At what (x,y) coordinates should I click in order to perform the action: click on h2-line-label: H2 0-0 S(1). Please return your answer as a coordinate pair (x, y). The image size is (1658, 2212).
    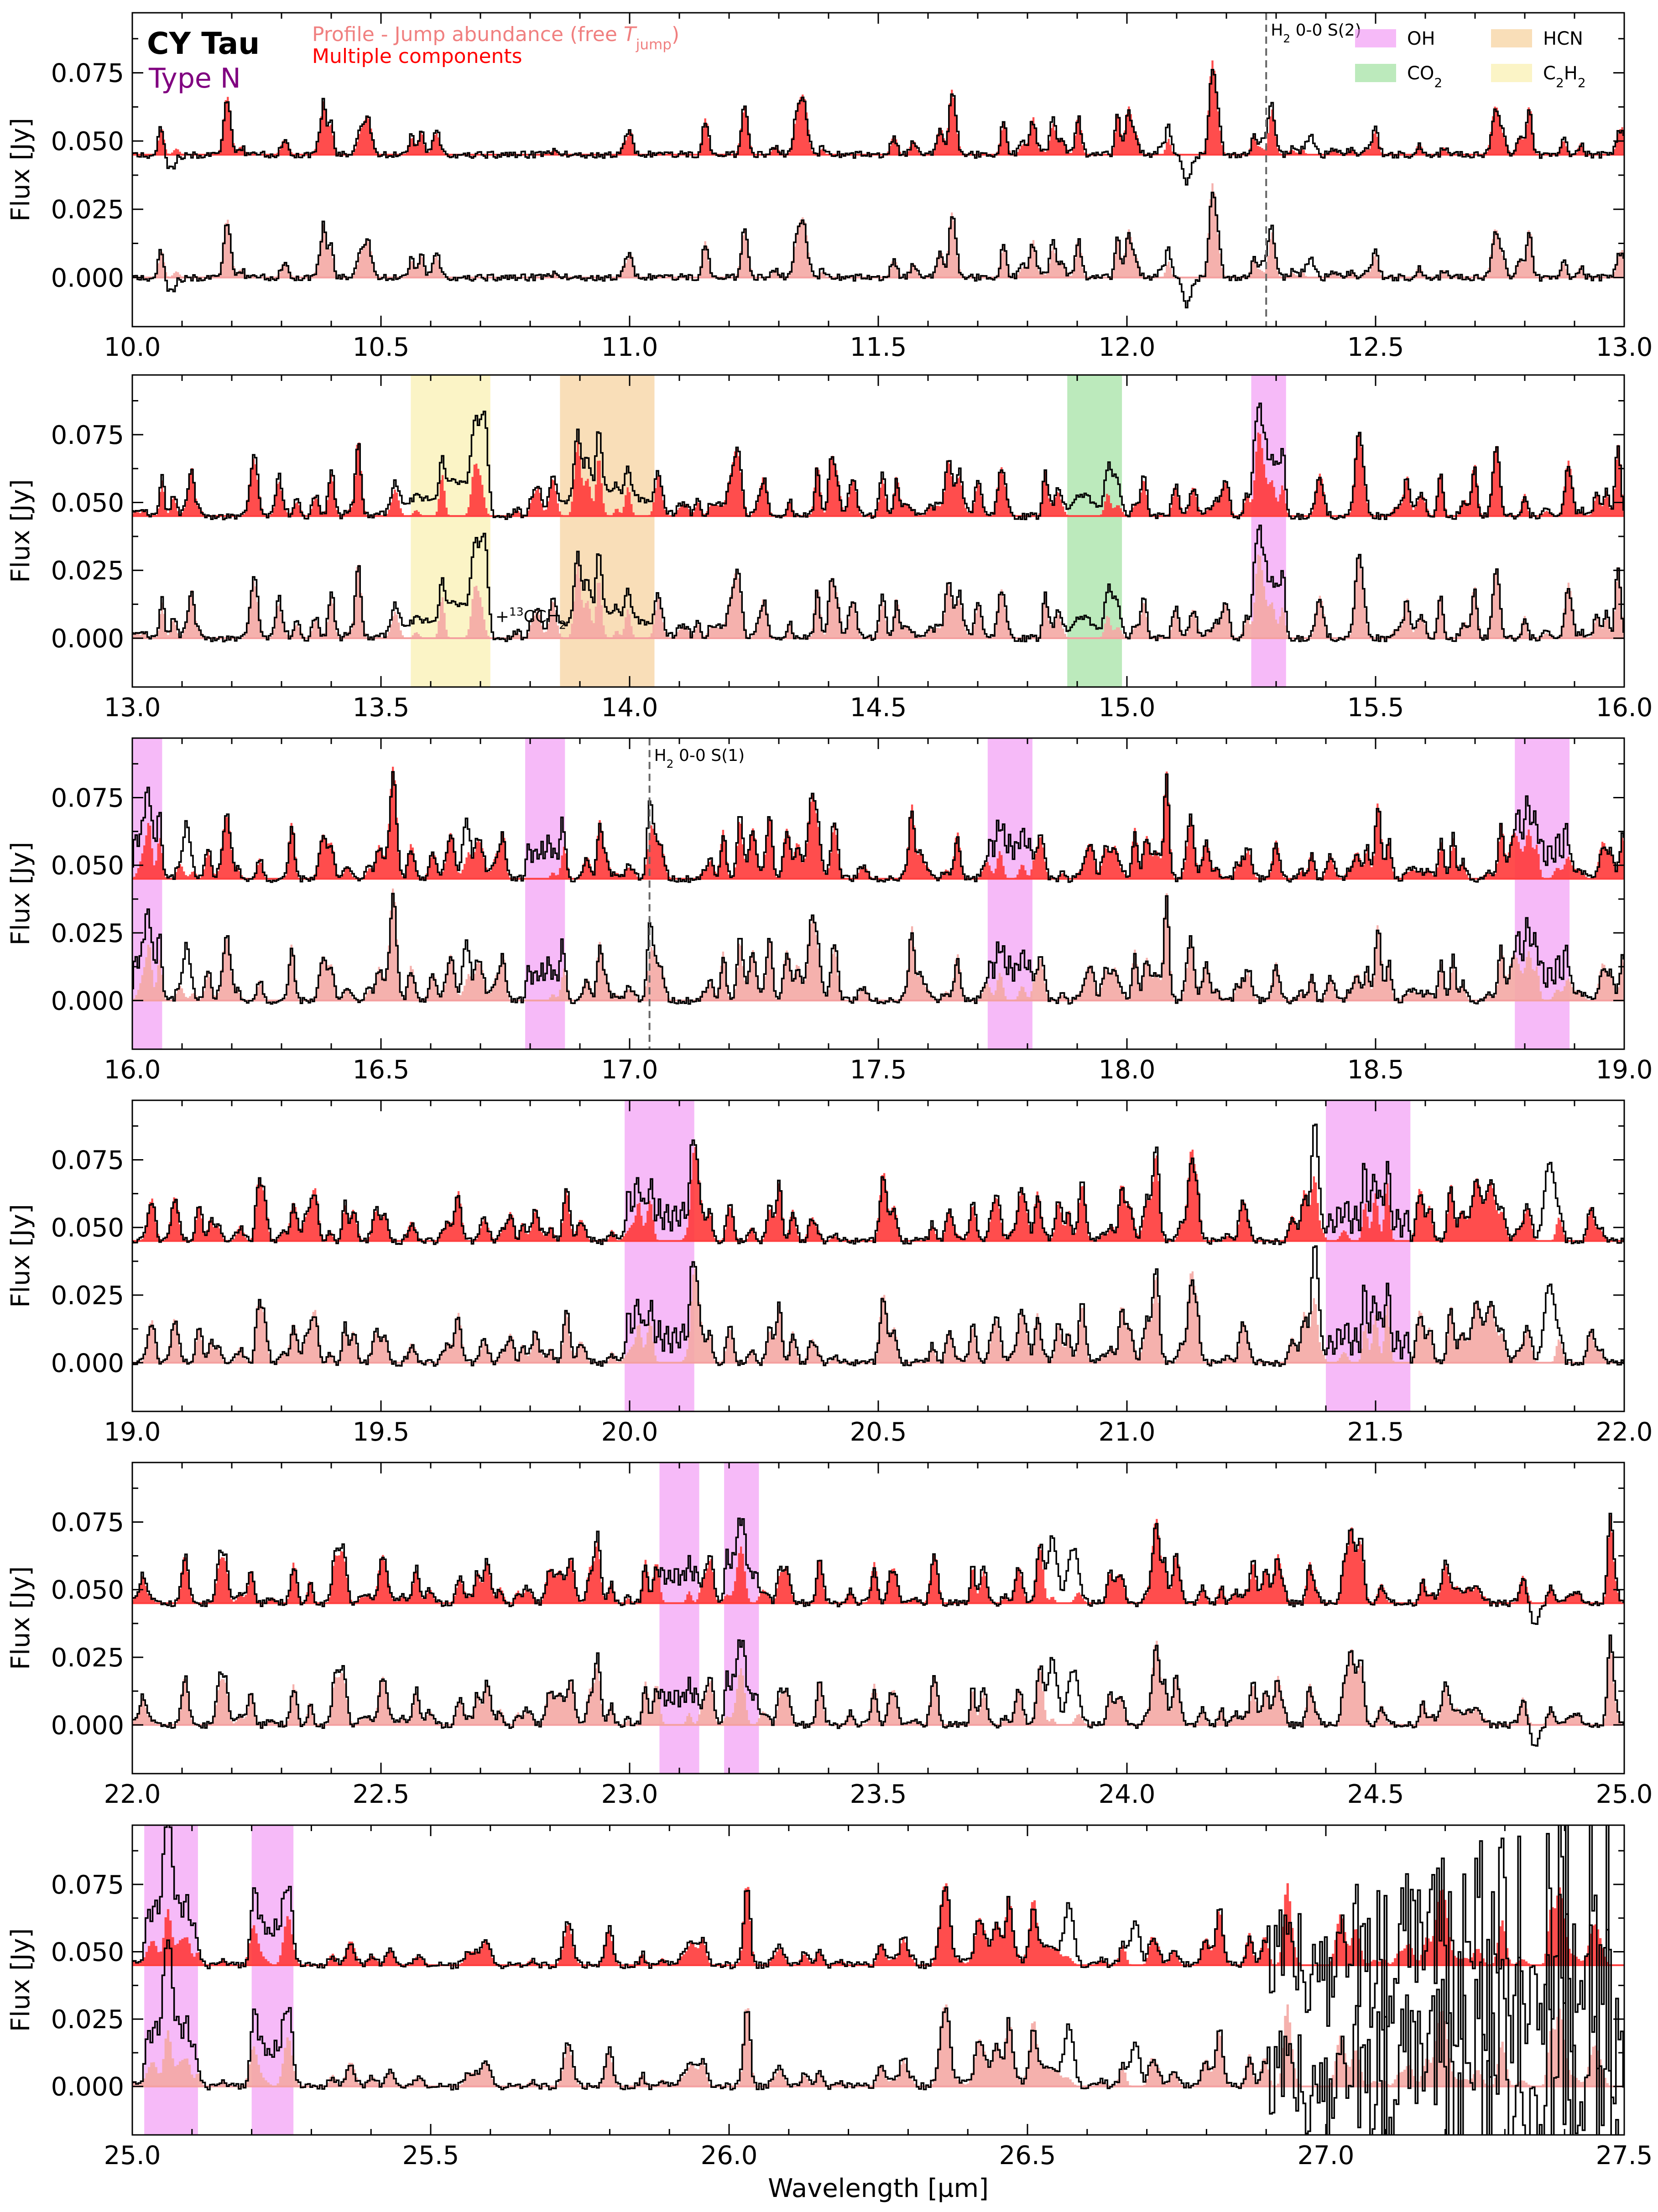
    Looking at the image, I should click on (699, 758).